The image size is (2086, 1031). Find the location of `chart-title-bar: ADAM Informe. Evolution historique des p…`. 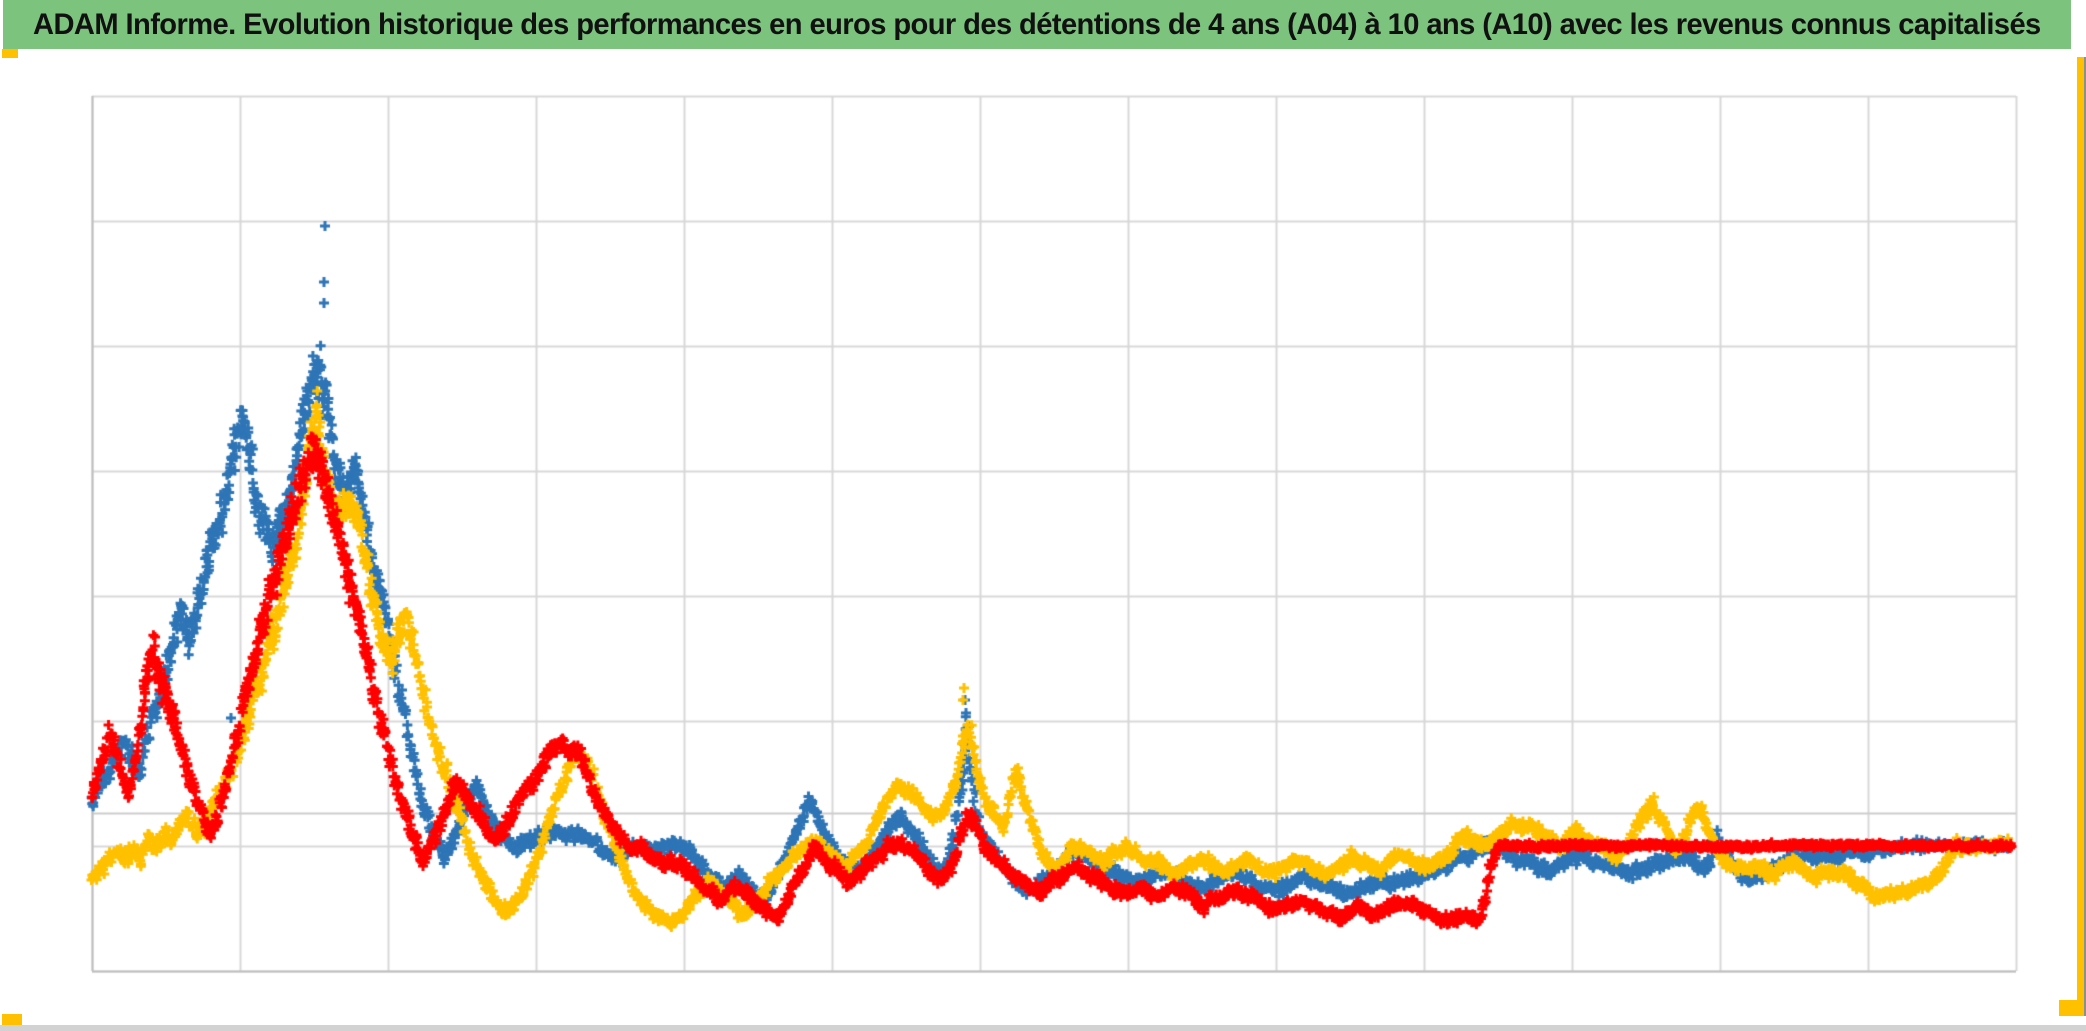

chart-title-bar: ADAM Informe. Evolution historique des p… is located at coordinates (1037, 24).